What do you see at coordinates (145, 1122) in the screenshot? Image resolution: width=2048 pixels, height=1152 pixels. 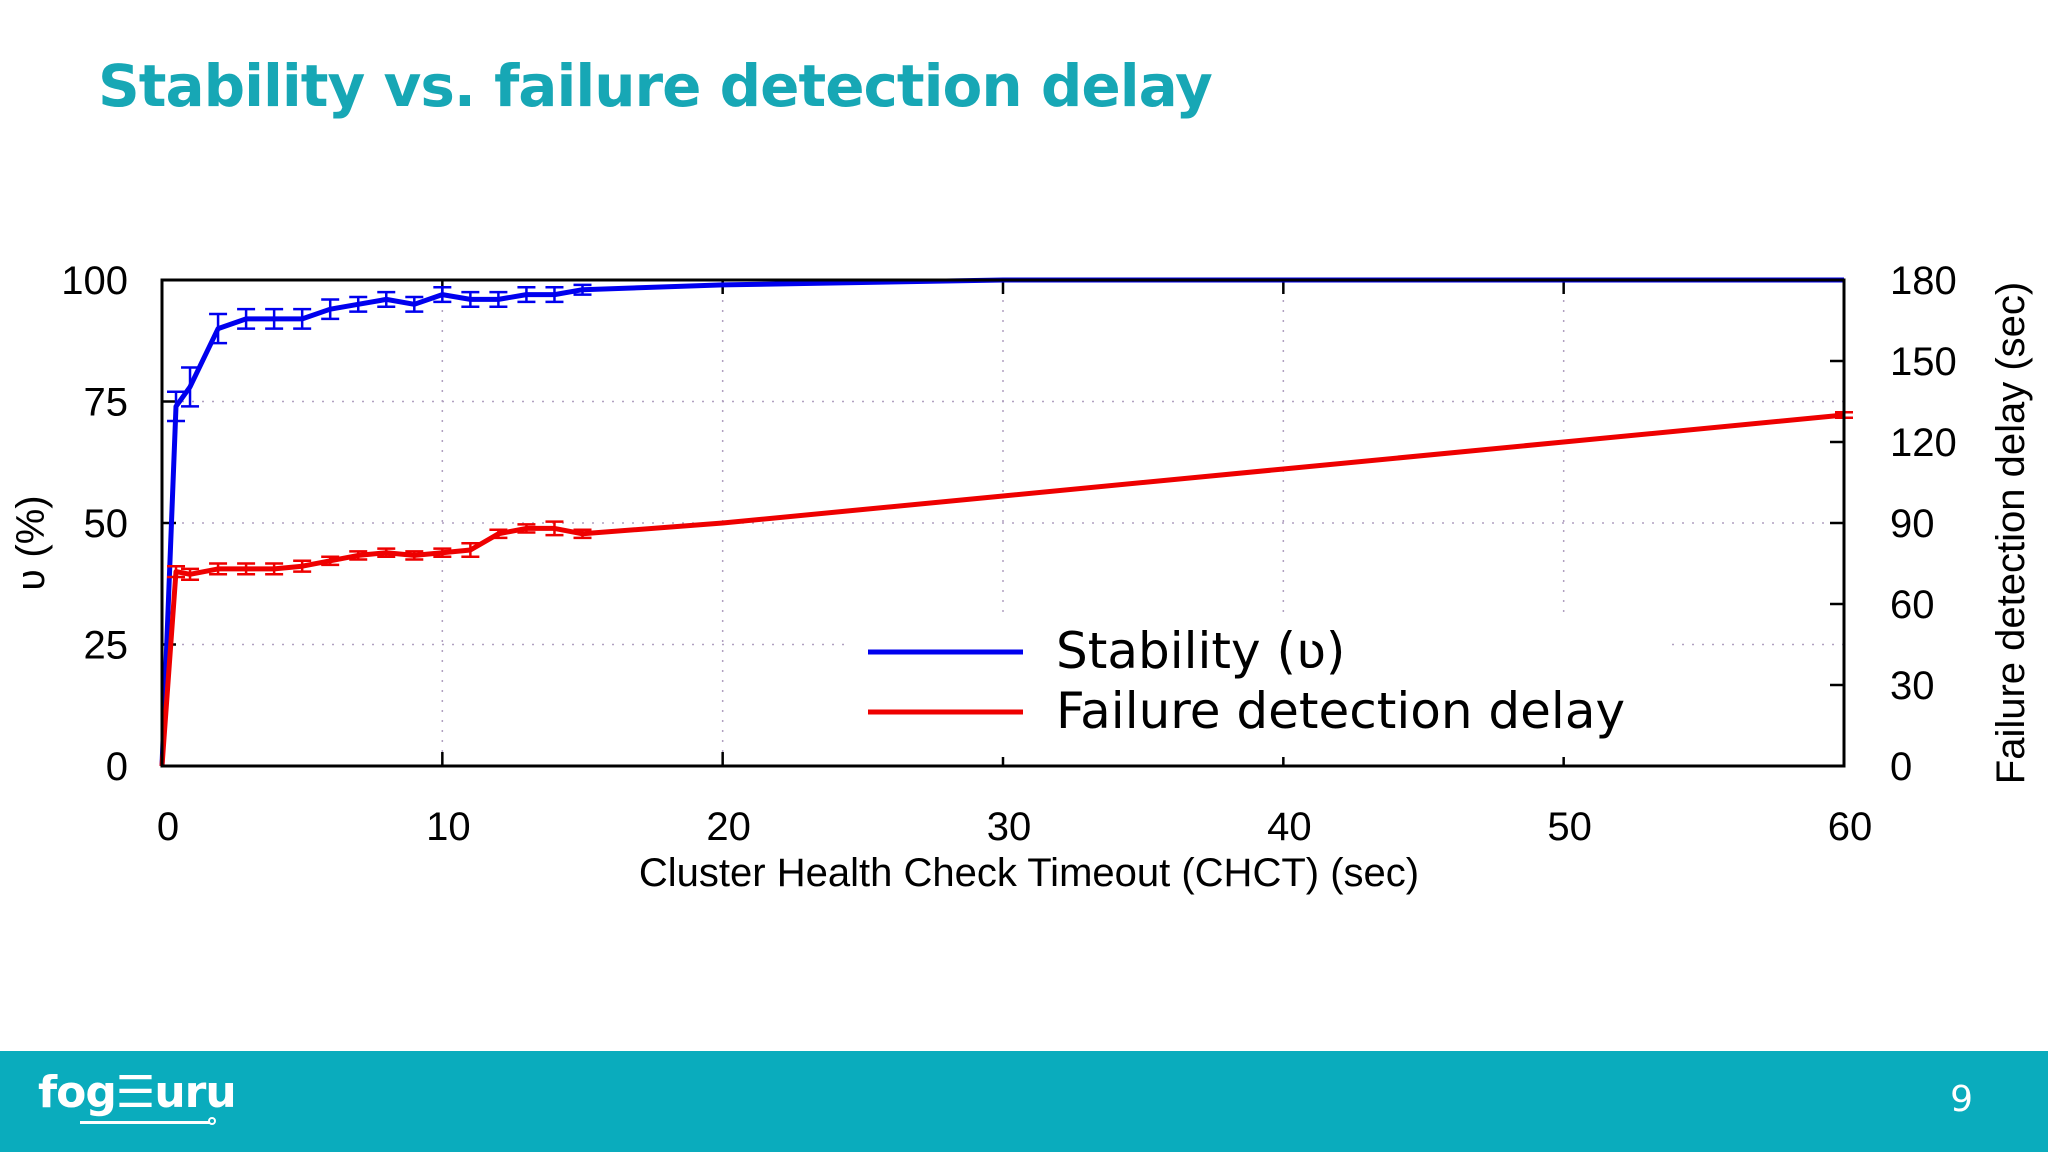 I see `logo-underline` at bounding box center [145, 1122].